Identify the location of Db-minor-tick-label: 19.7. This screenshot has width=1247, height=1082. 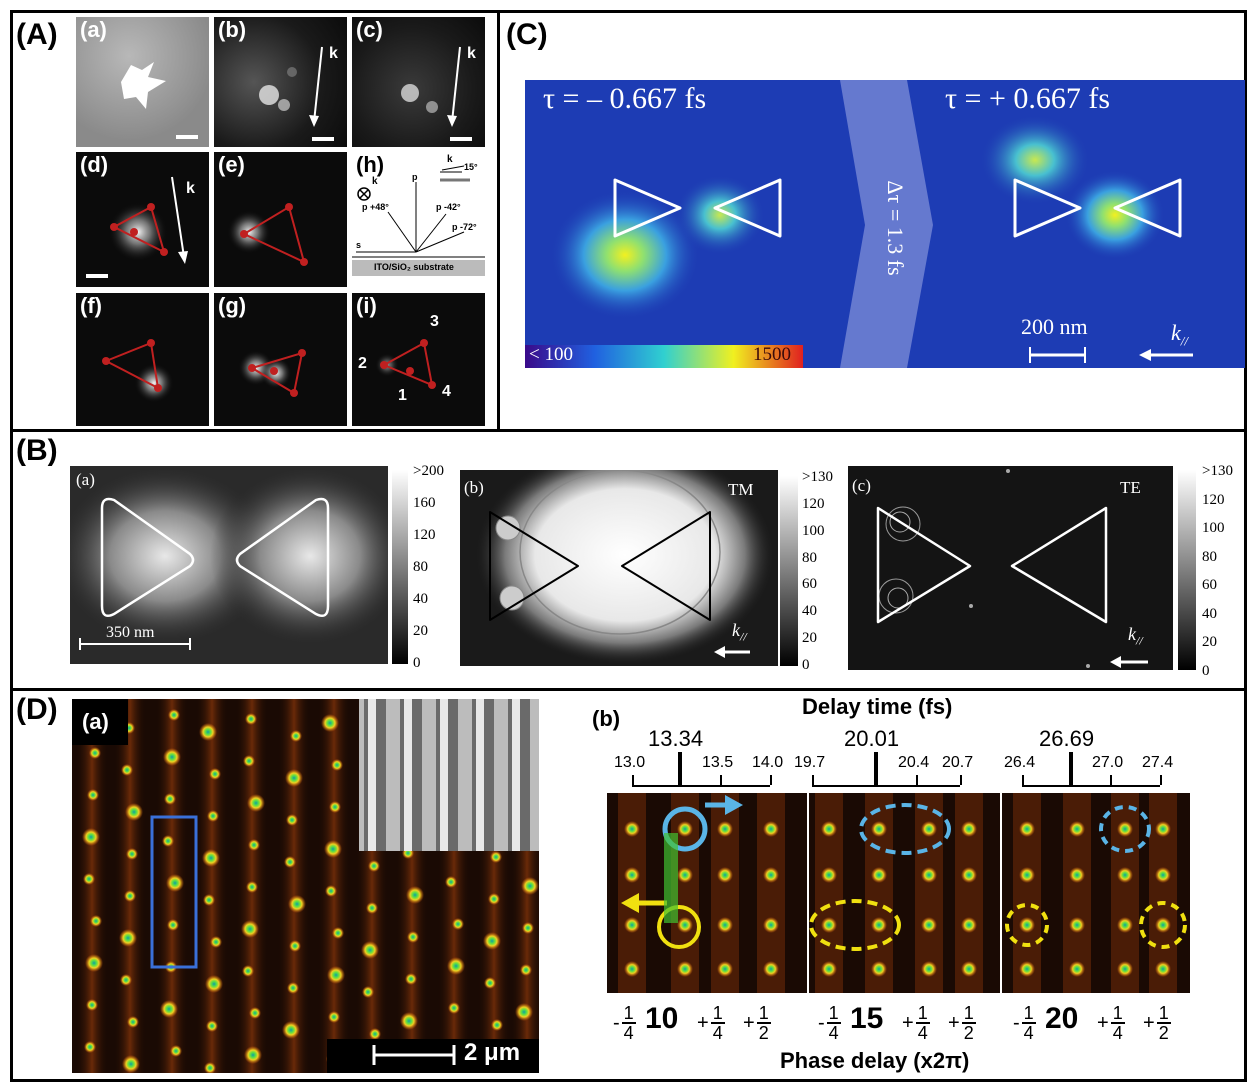
(810, 762).